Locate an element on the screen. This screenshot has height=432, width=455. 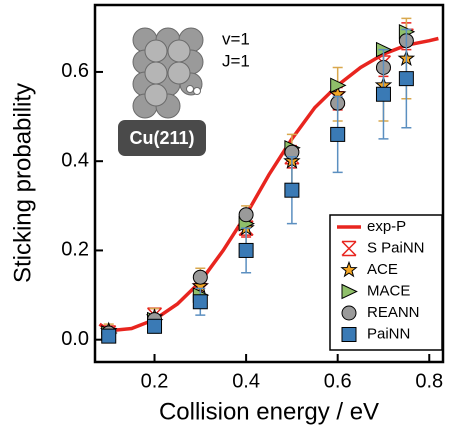
y-tick-label: 0.4 is located at coordinates (75, 160).